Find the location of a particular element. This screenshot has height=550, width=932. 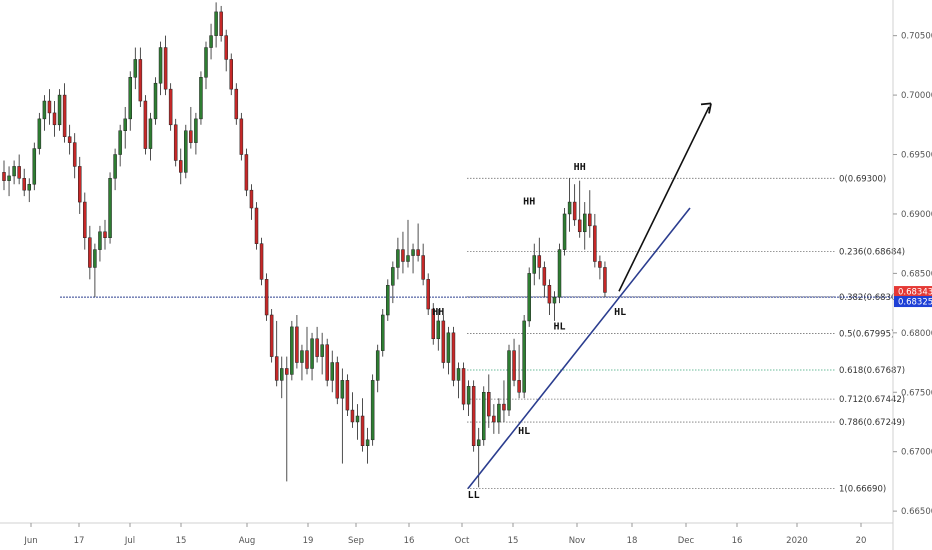

uptrend-line is located at coordinates (579, 348).